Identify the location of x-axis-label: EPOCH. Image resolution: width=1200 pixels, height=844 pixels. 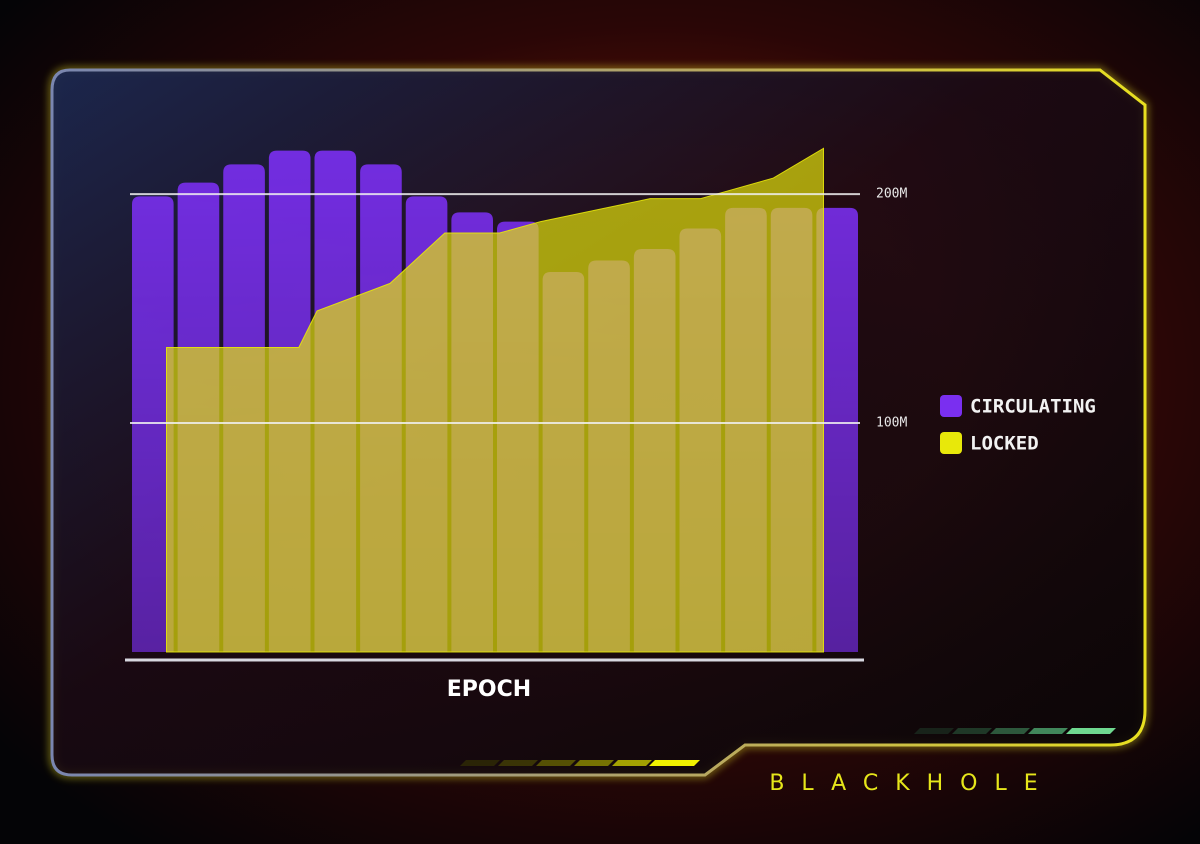
(489, 689).